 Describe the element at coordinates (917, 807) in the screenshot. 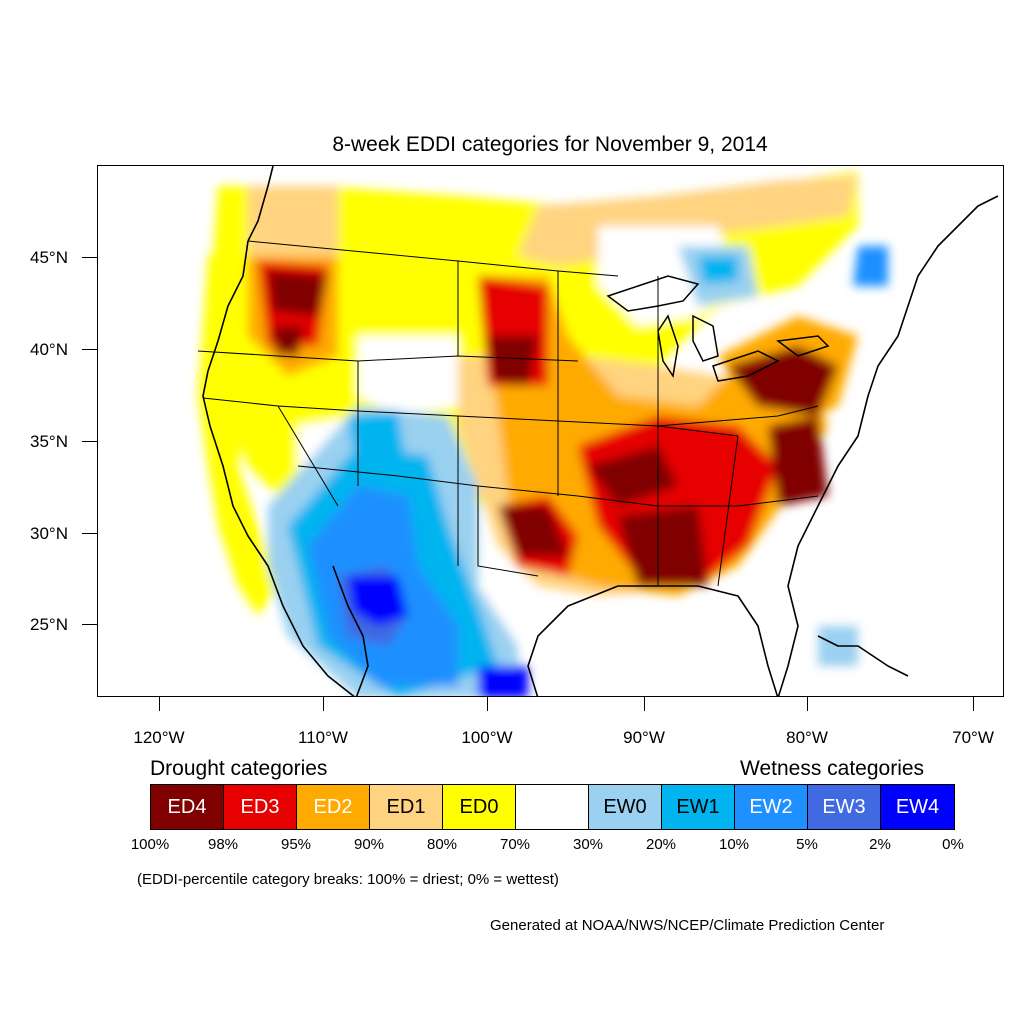

I see `legend-cell-ew4: EW4` at that location.